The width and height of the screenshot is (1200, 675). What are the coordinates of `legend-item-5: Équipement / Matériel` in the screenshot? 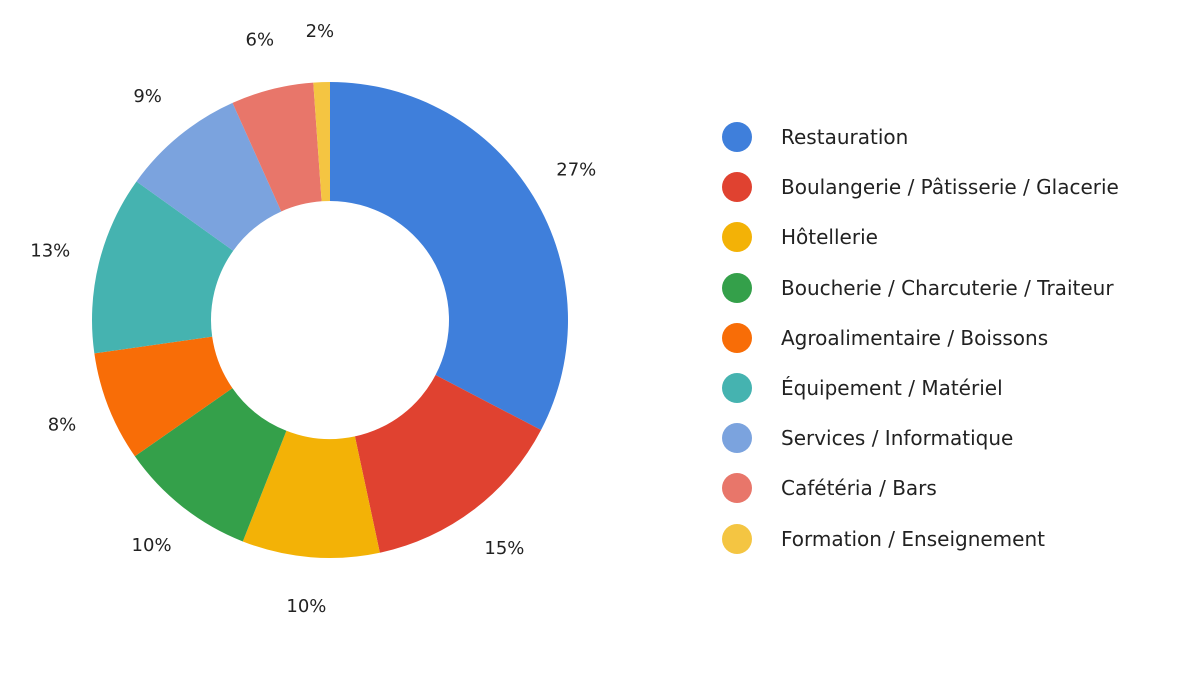 It's located at (920, 388).